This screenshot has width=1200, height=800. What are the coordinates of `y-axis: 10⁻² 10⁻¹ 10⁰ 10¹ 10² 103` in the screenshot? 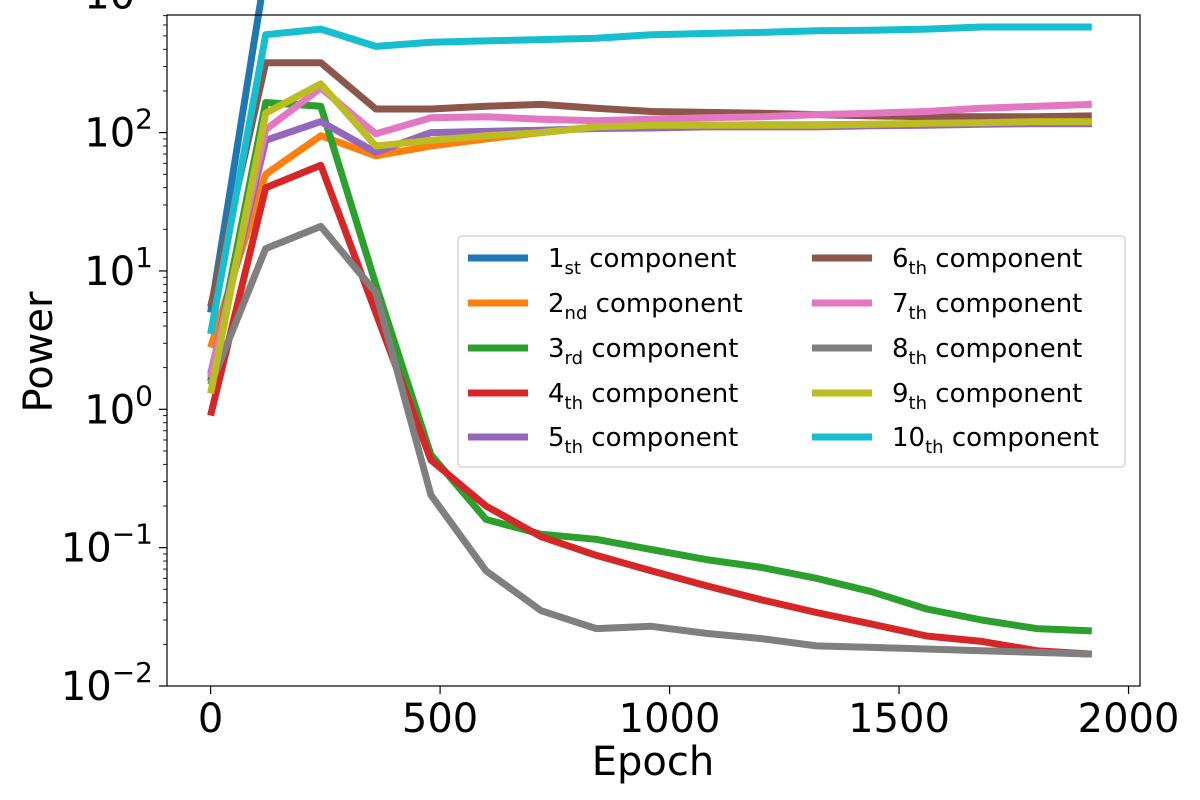 It's located at (114, 355).